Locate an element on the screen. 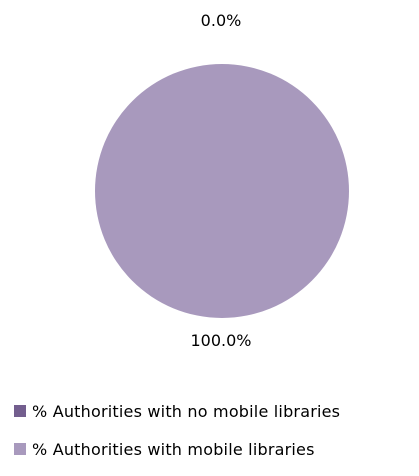  legend-item-mobile-libraries: % Authorities with mobile libraries is located at coordinates (177, 449).